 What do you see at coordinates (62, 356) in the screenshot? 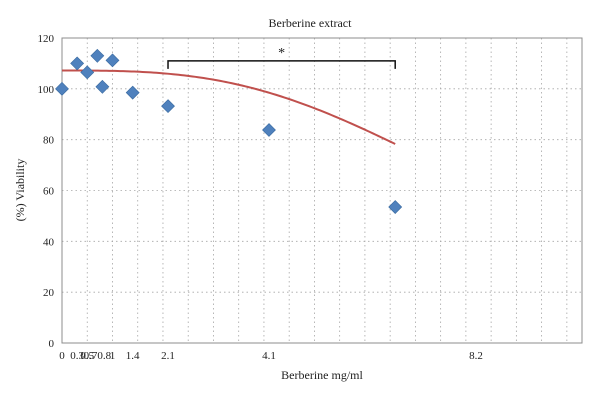
I see `x-tick-label: 0` at bounding box center [62, 356].